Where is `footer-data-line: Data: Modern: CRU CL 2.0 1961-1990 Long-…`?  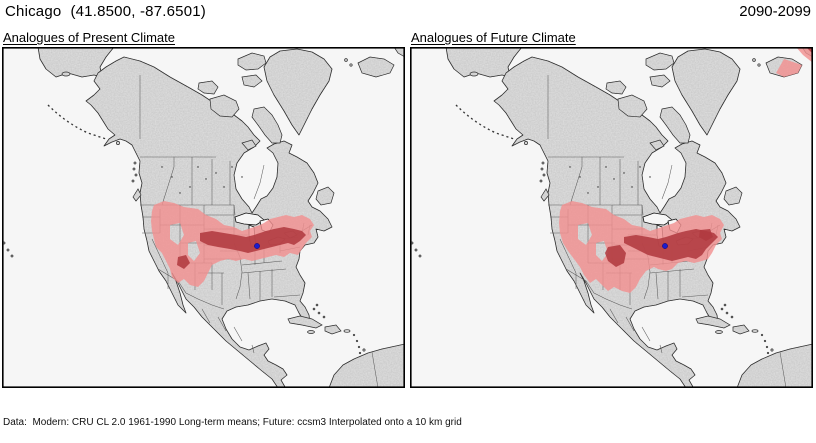
footer-data-line: Data: Modern: CRU CL 2.0 1961-1990 Long-… is located at coordinates (232, 422).